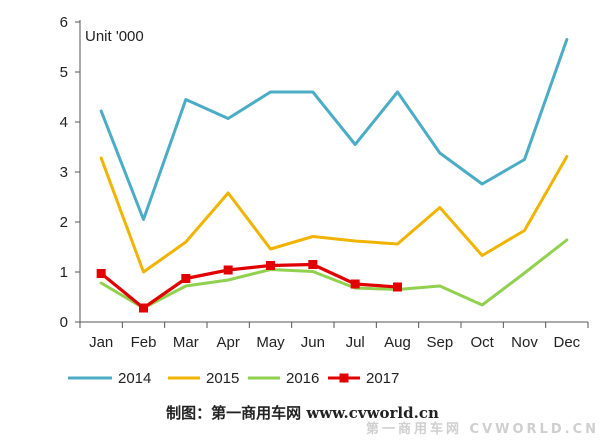 The width and height of the screenshot is (605, 441). What do you see at coordinates (397, 342) in the screenshot?
I see `x-tick-label: Aug` at bounding box center [397, 342].